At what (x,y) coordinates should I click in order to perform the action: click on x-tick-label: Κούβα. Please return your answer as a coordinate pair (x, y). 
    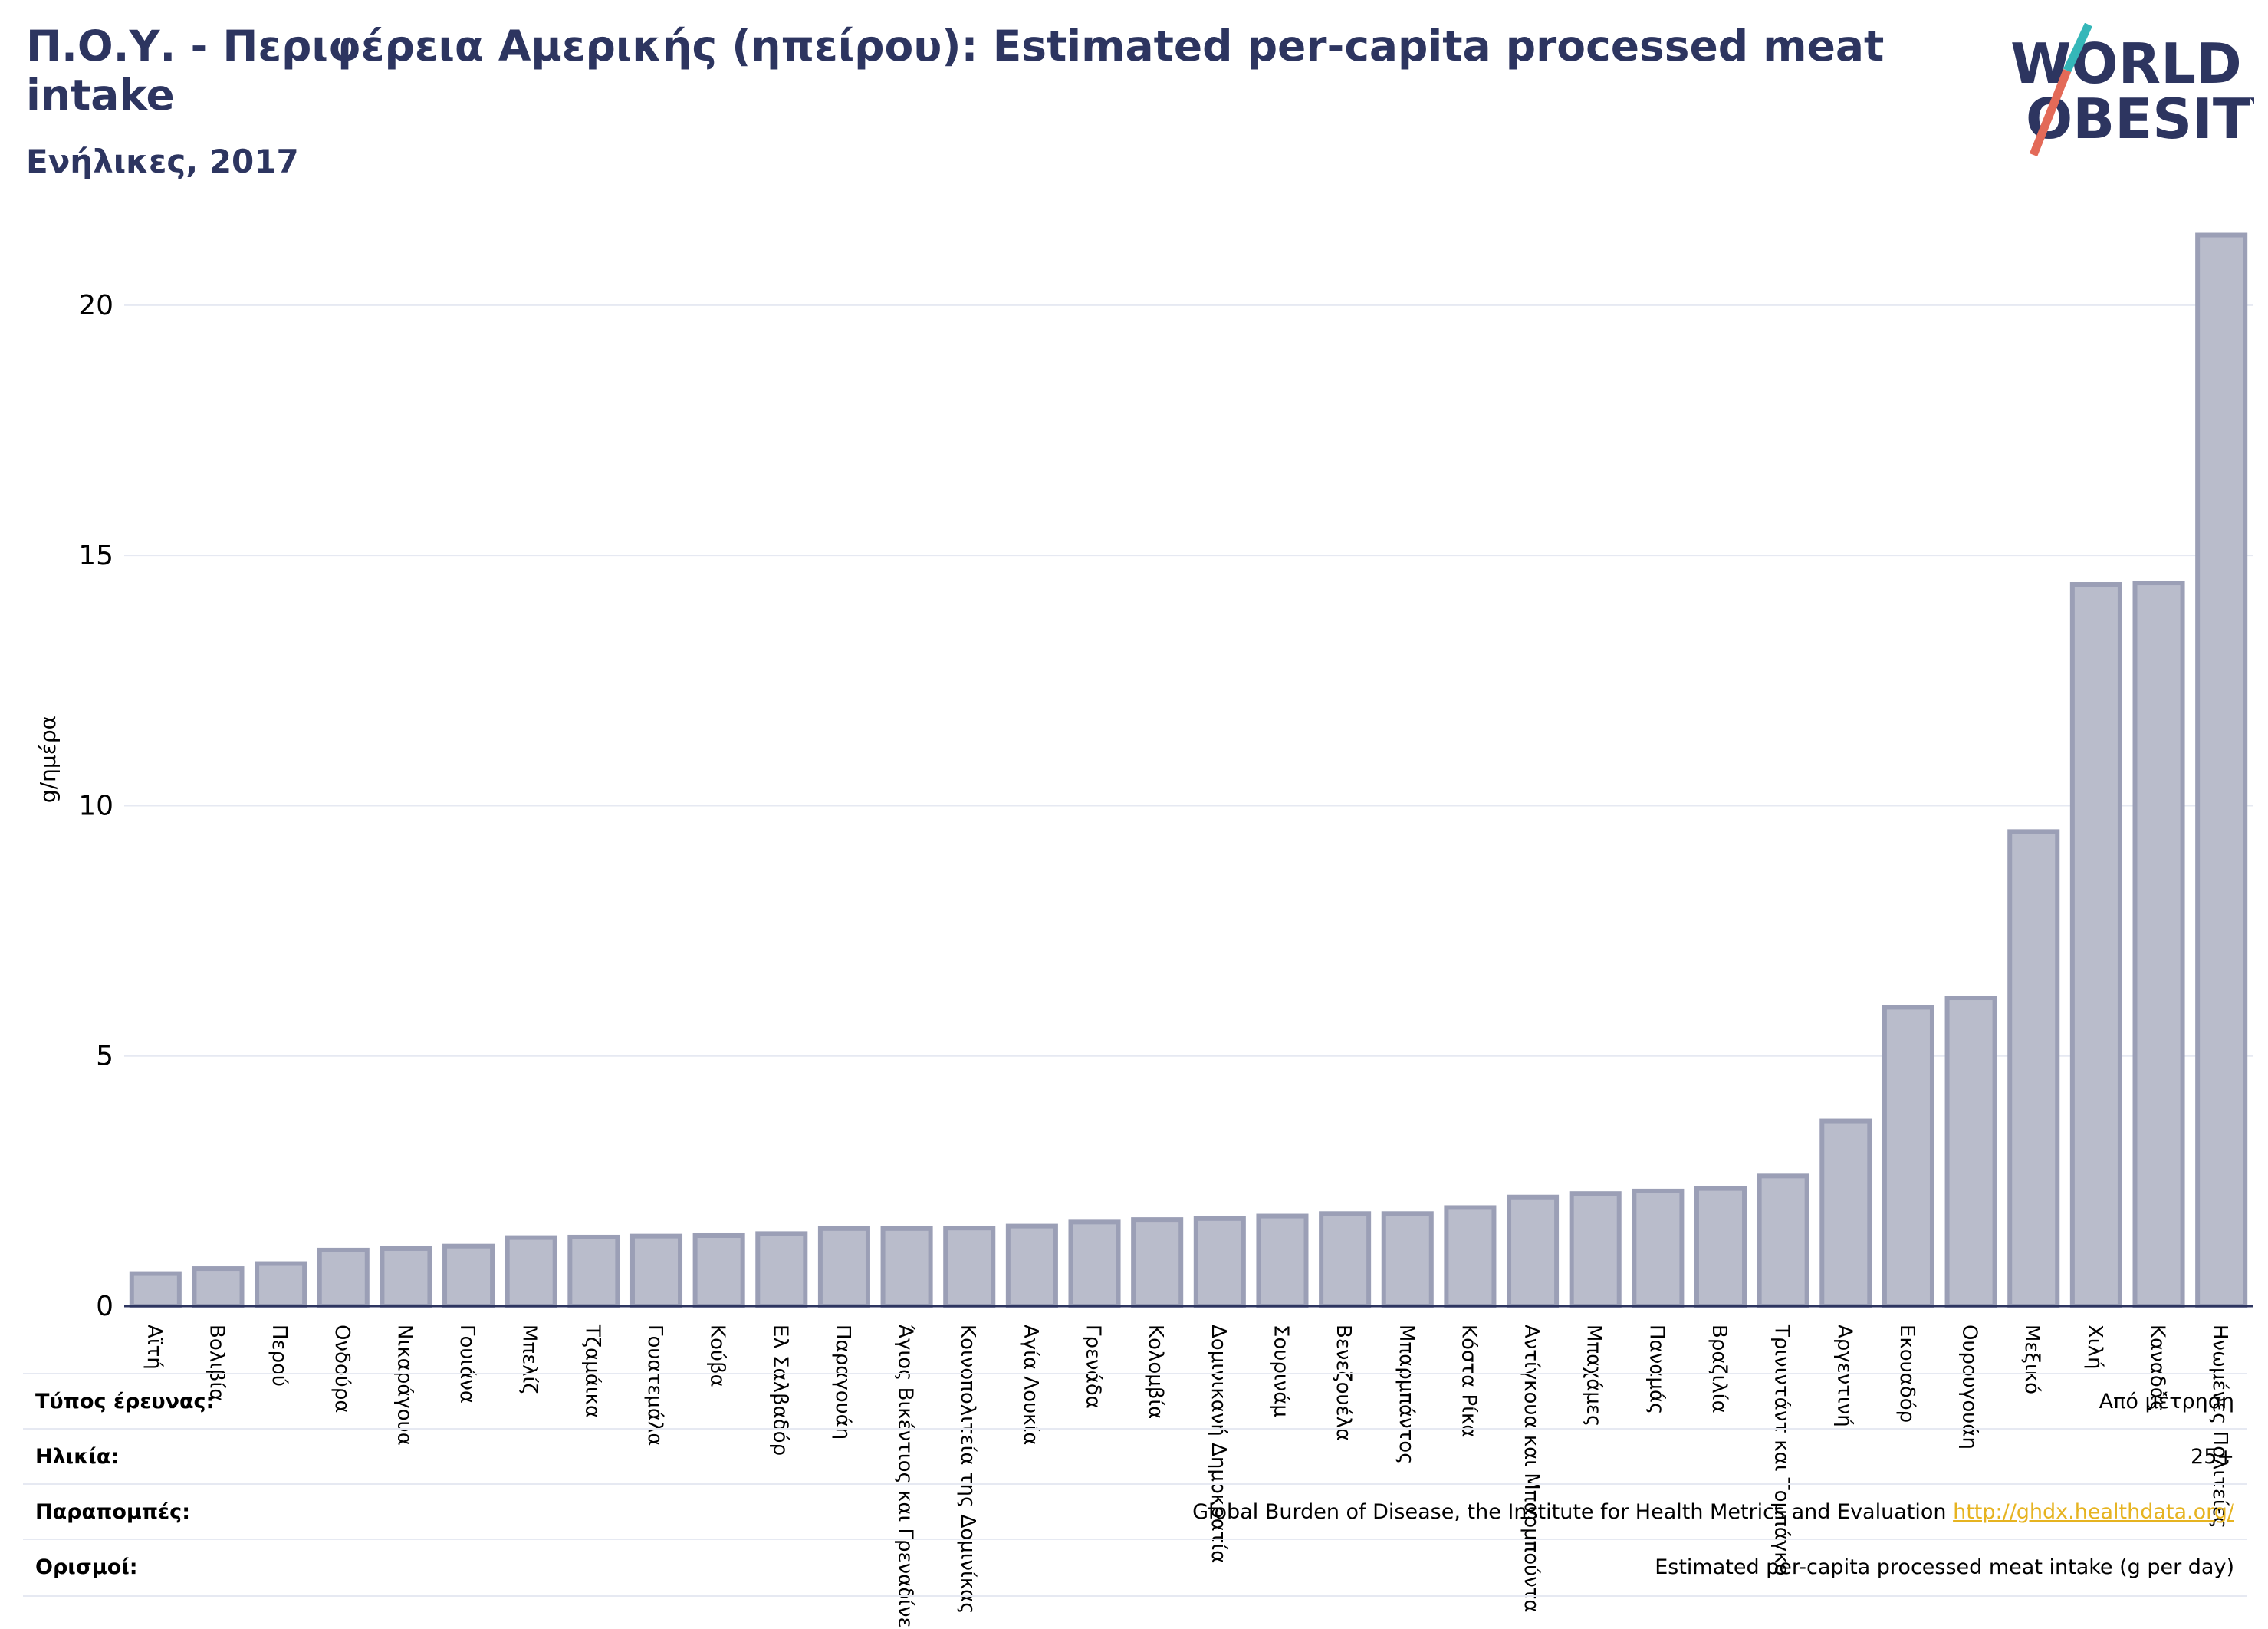
    Looking at the image, I should click on (717, 1356).